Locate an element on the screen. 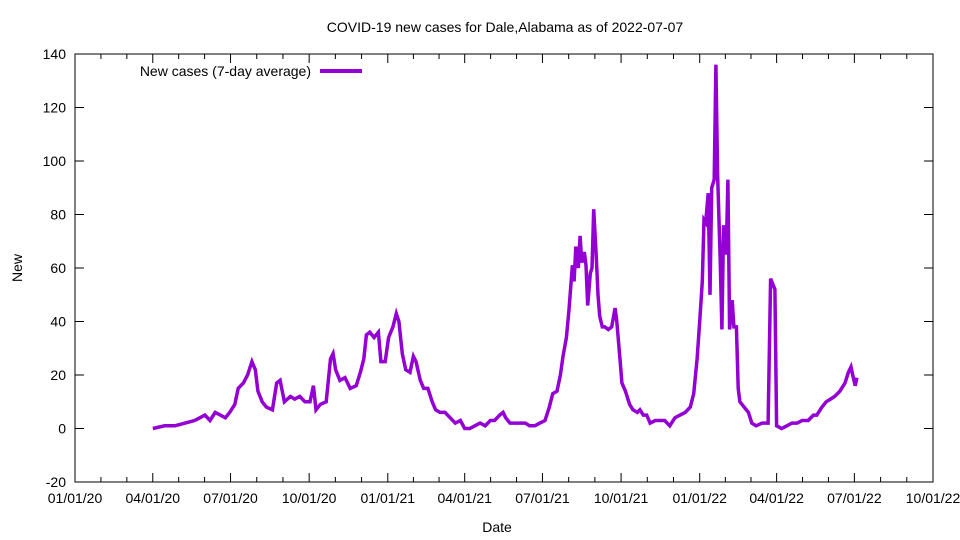  legend: New cases (7-day average) is located at coordinates (251, 71).